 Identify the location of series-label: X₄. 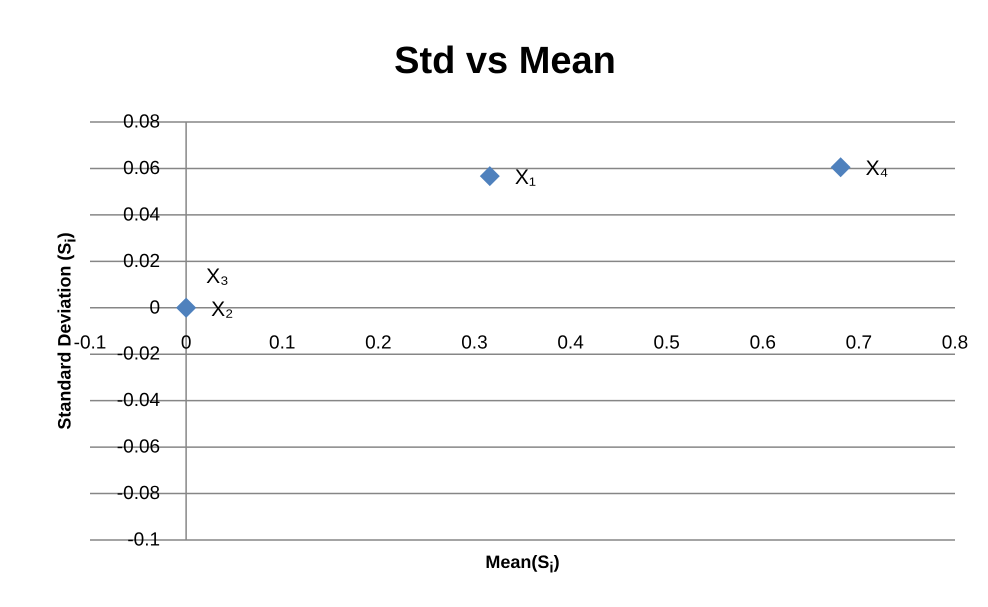
(877, 169).